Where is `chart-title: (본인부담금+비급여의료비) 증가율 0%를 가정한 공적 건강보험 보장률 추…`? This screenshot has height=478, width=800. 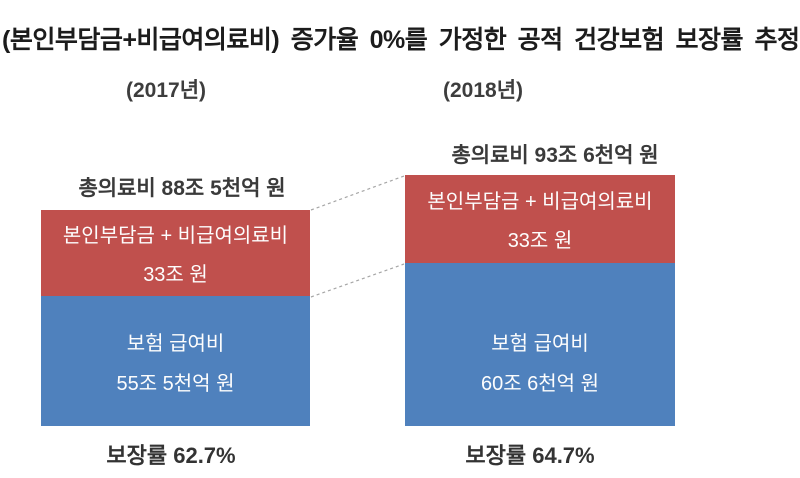 chart-title: (본인부담금+비급여의료비) 증가율 0%를 가정한 공적 건강보험 보장률 추… is located at coordinates (401, 40).